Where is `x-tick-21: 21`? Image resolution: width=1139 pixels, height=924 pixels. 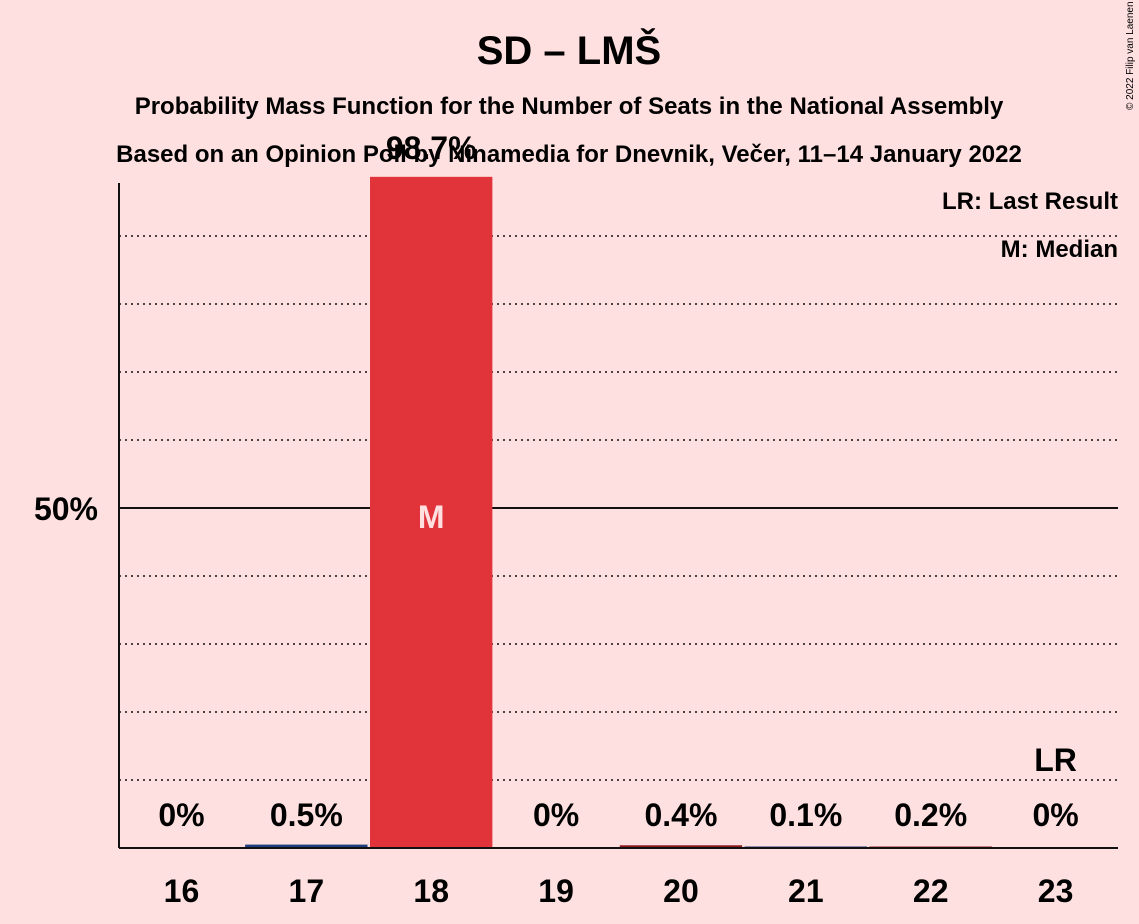
x-tick-21: 21 is located at coordinates (806, 891).